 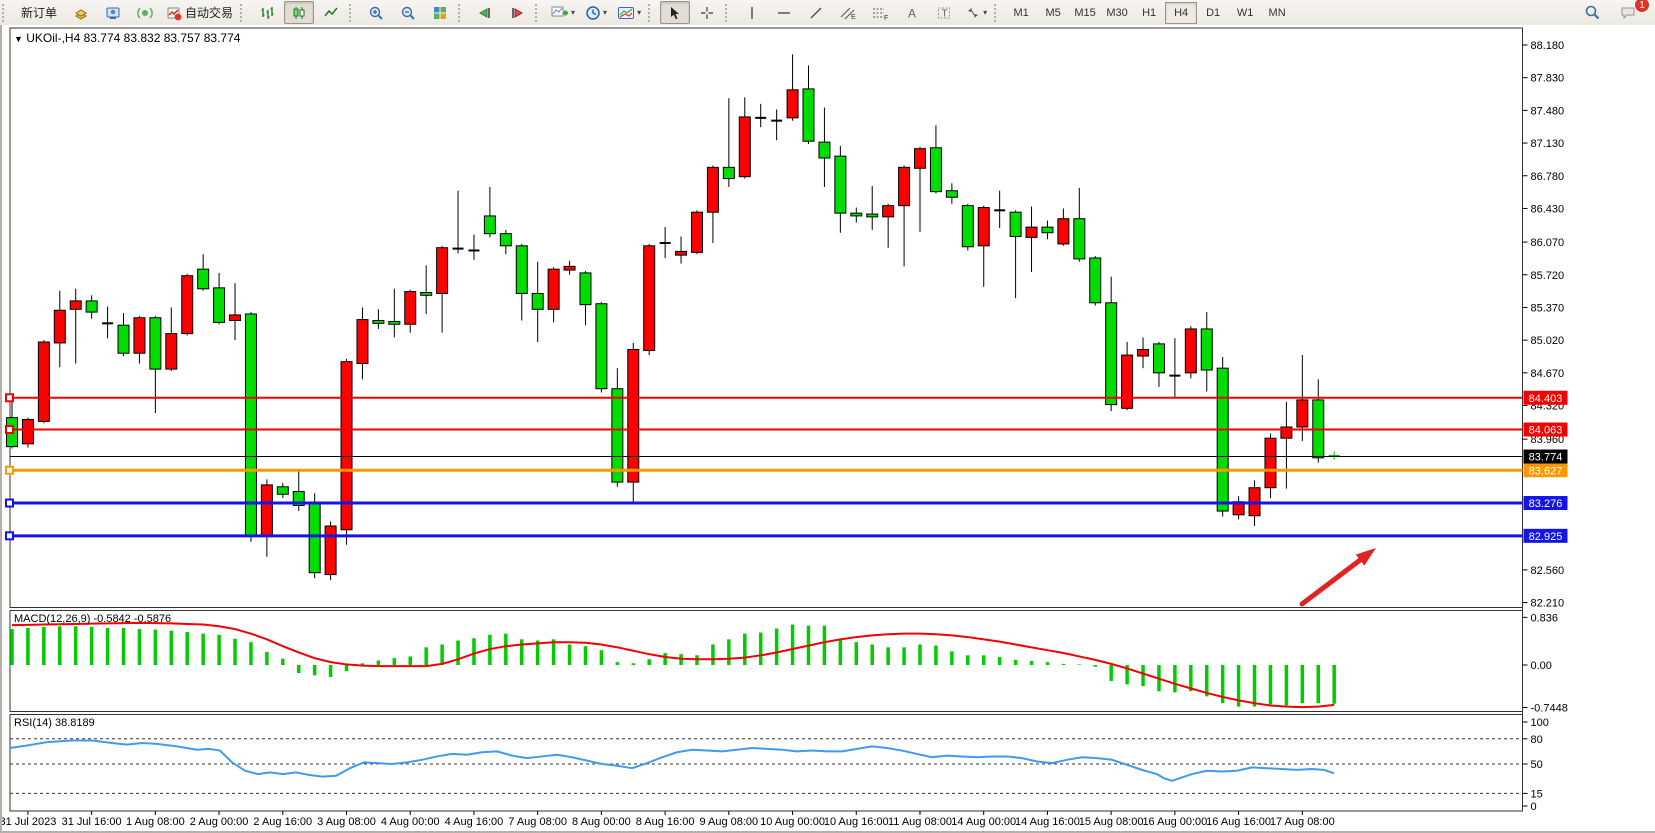 I want to click on time-axis-label: 16 Aug 16:00, so click(x=1238, y=822).